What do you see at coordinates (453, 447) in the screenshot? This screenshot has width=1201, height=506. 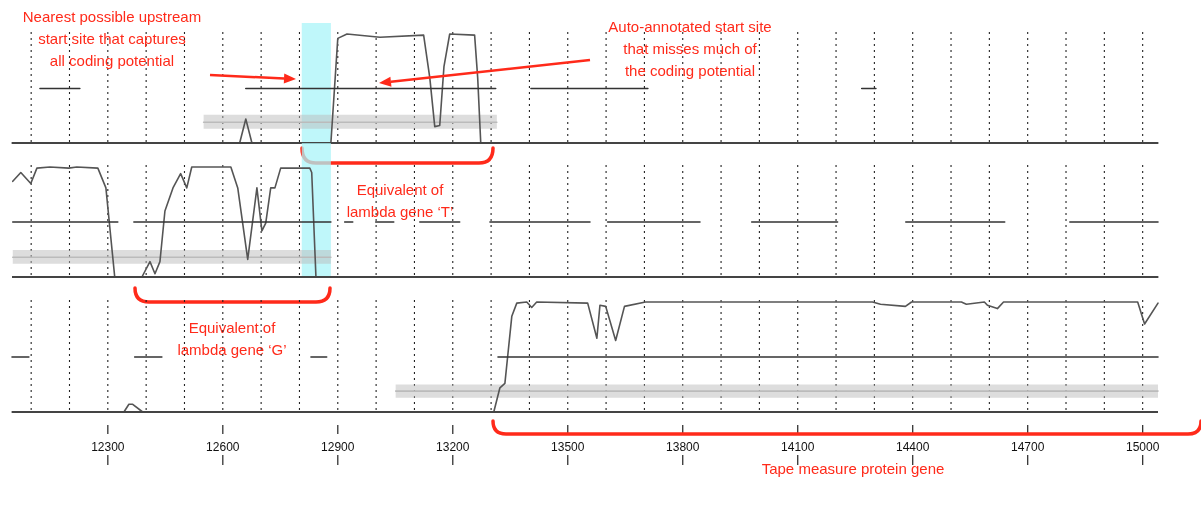 I see `x-tick-label: 13200` at bounding box center [453, 447].